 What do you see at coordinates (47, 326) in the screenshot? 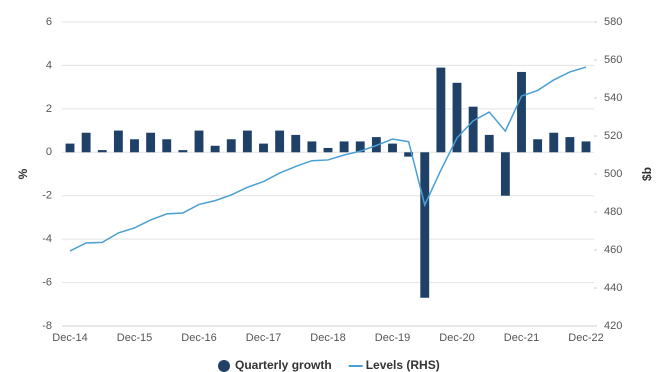
I see `y-tick-label: -8` at bounding box center [47, 326].